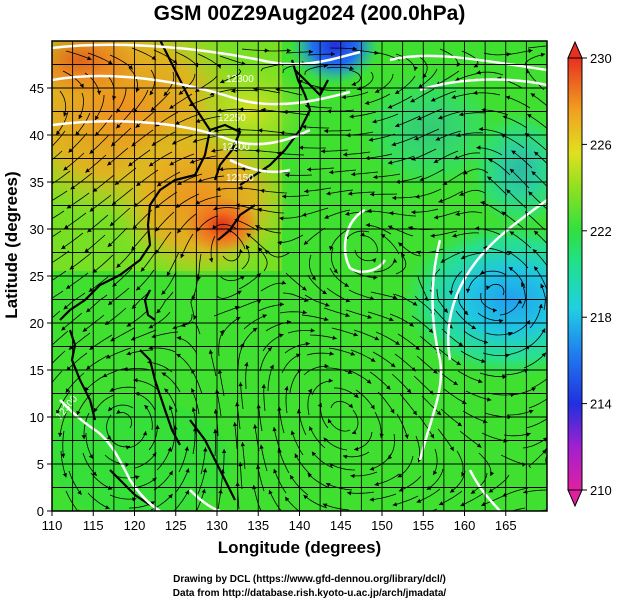 The width and height of the screenshot is (619, 605). What do you see at coordinates (465, 525) in the screenshot?
I see `x-tick-label: 160` at bounding box center [465, 525].